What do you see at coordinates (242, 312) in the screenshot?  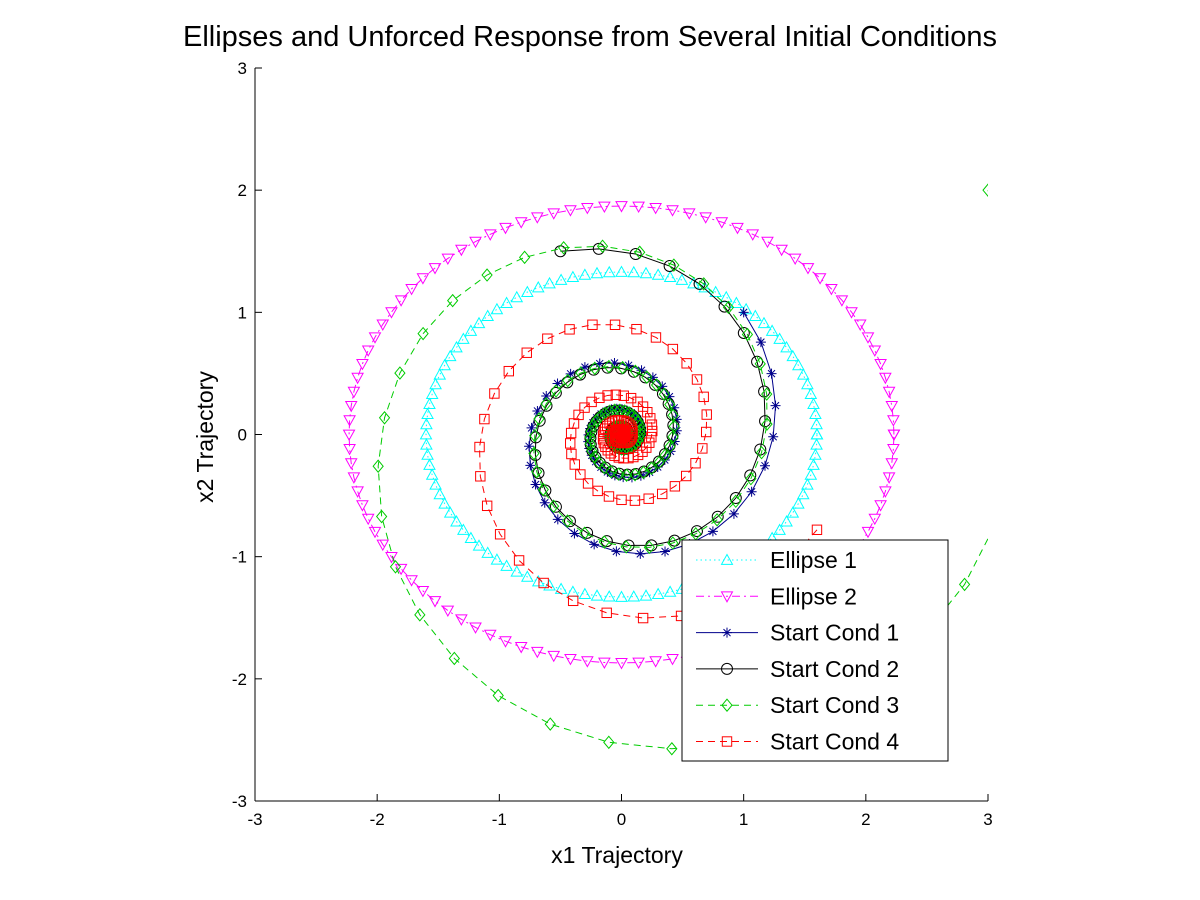 I see `y-tick-label: 1` at bounding box center [242, 312].